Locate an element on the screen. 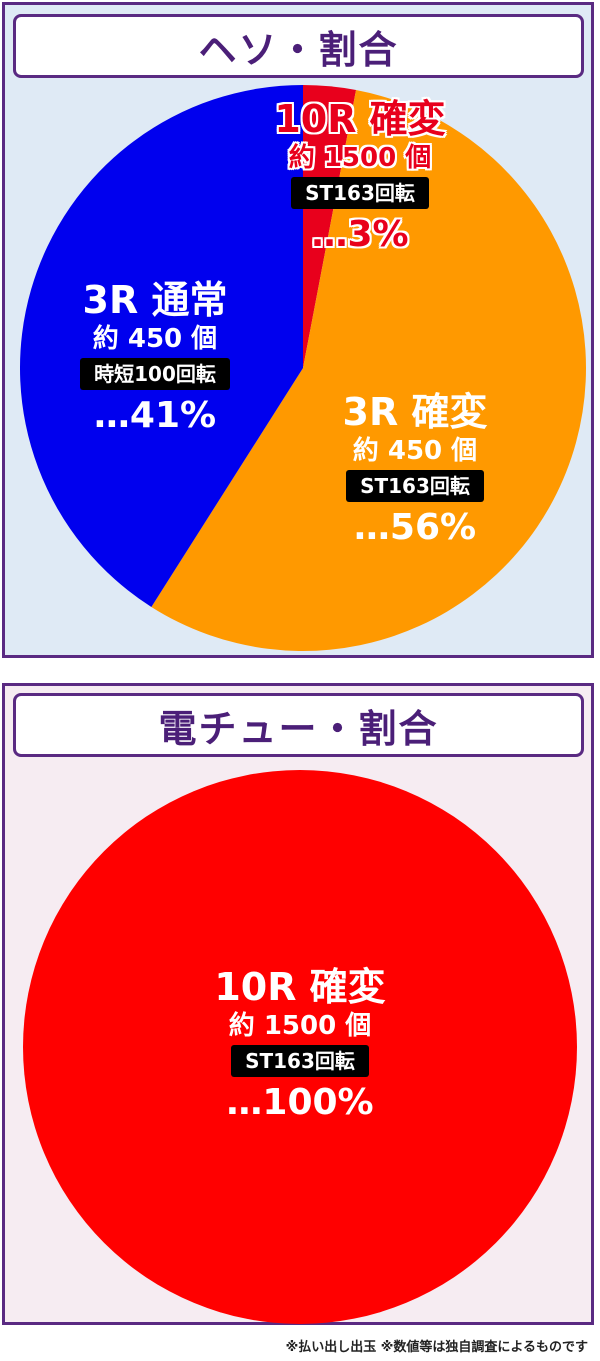 This screenshot has height=1361, width=600. denchu-title: 電チュー・割合 is located at coordinates (298, 725).